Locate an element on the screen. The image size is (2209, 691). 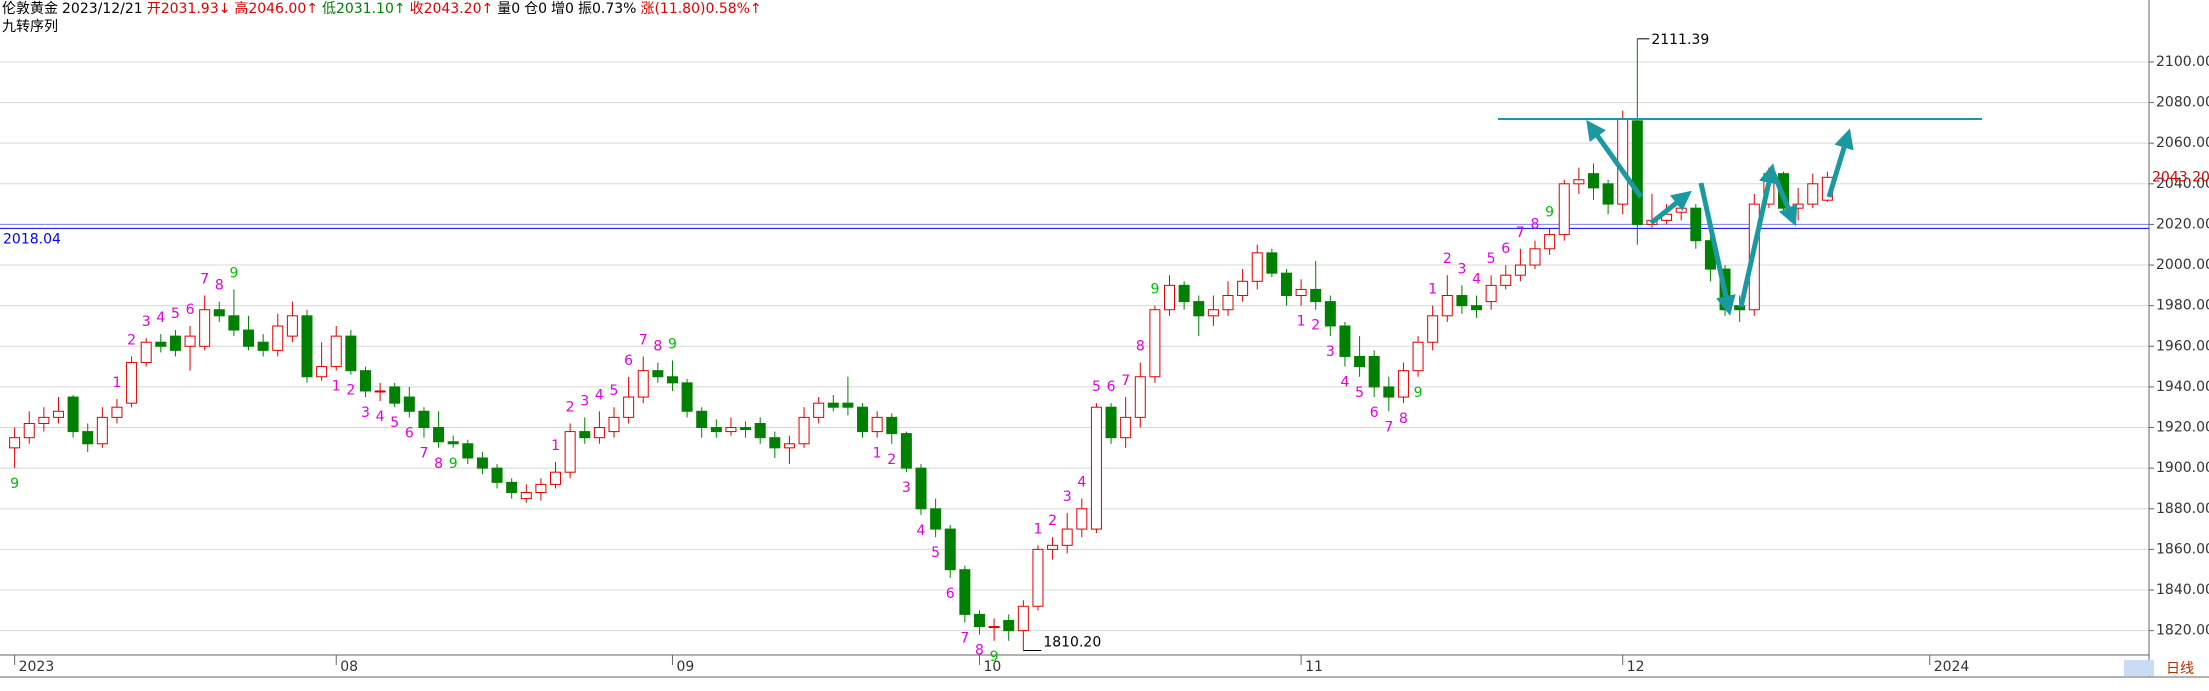
y-tick-label: 1980.00 is located at coordinates (2182, 306).